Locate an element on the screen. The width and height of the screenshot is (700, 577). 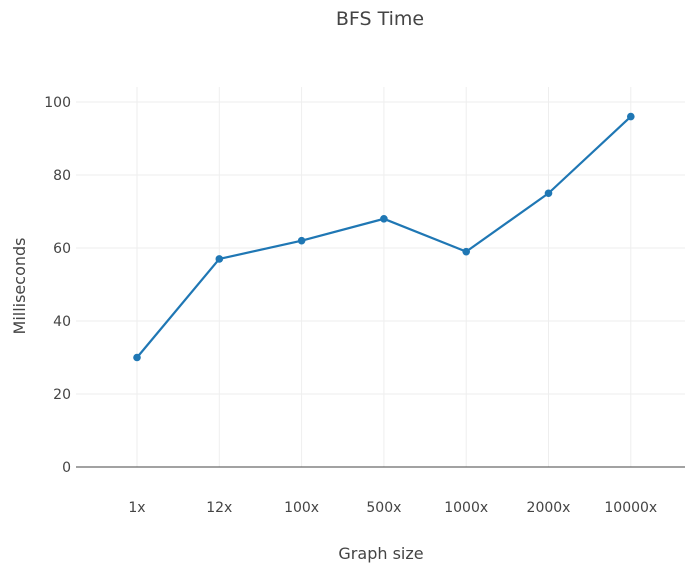
y-tick-label: 100 is located at coordinates (57, 103).